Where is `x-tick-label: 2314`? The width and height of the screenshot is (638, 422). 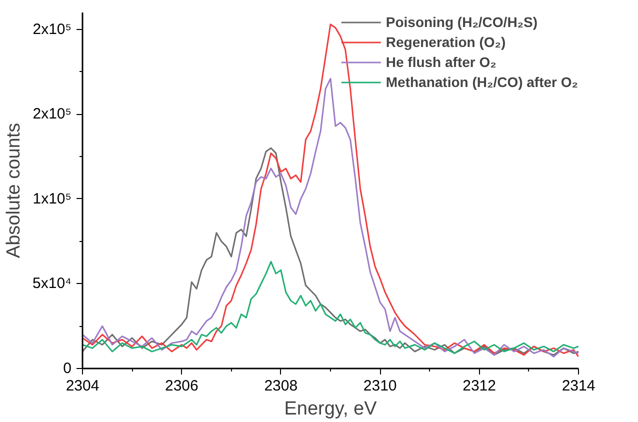
x-tick-label: 2314 is located at coordinates (579, 386).